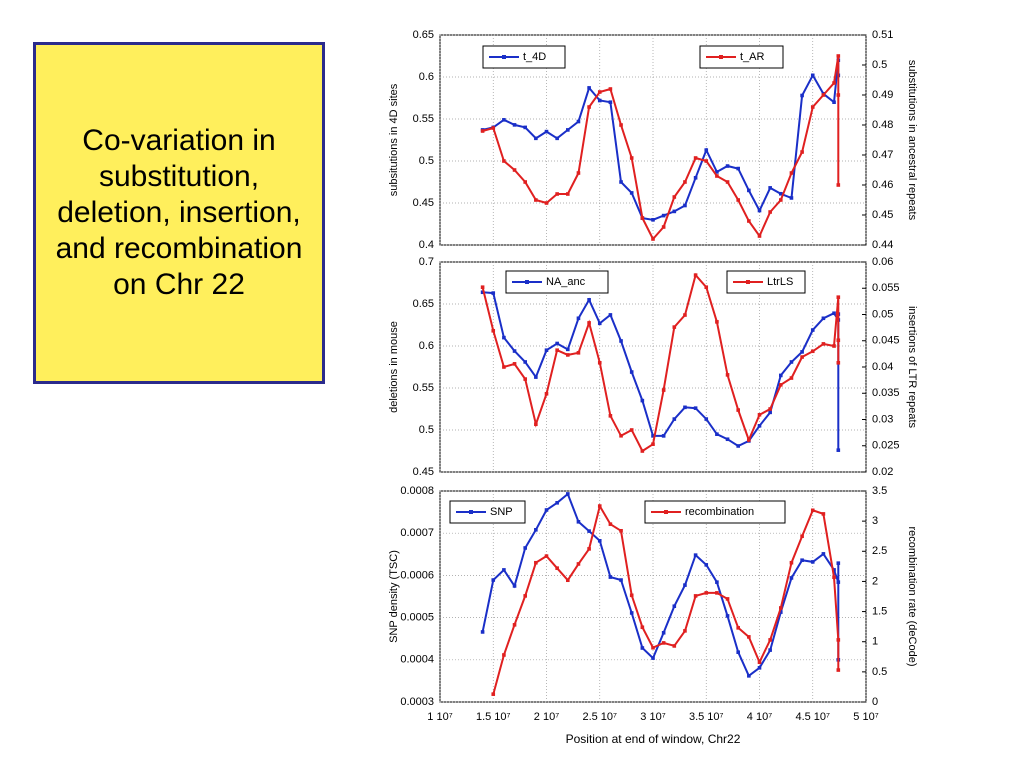 The width and height of the screenshot is (1024, 768). What do you see at coordinates (886, 341) in the screenshot?
I see `y2-tick-label: 0.045` at bounding box center [886, 341].